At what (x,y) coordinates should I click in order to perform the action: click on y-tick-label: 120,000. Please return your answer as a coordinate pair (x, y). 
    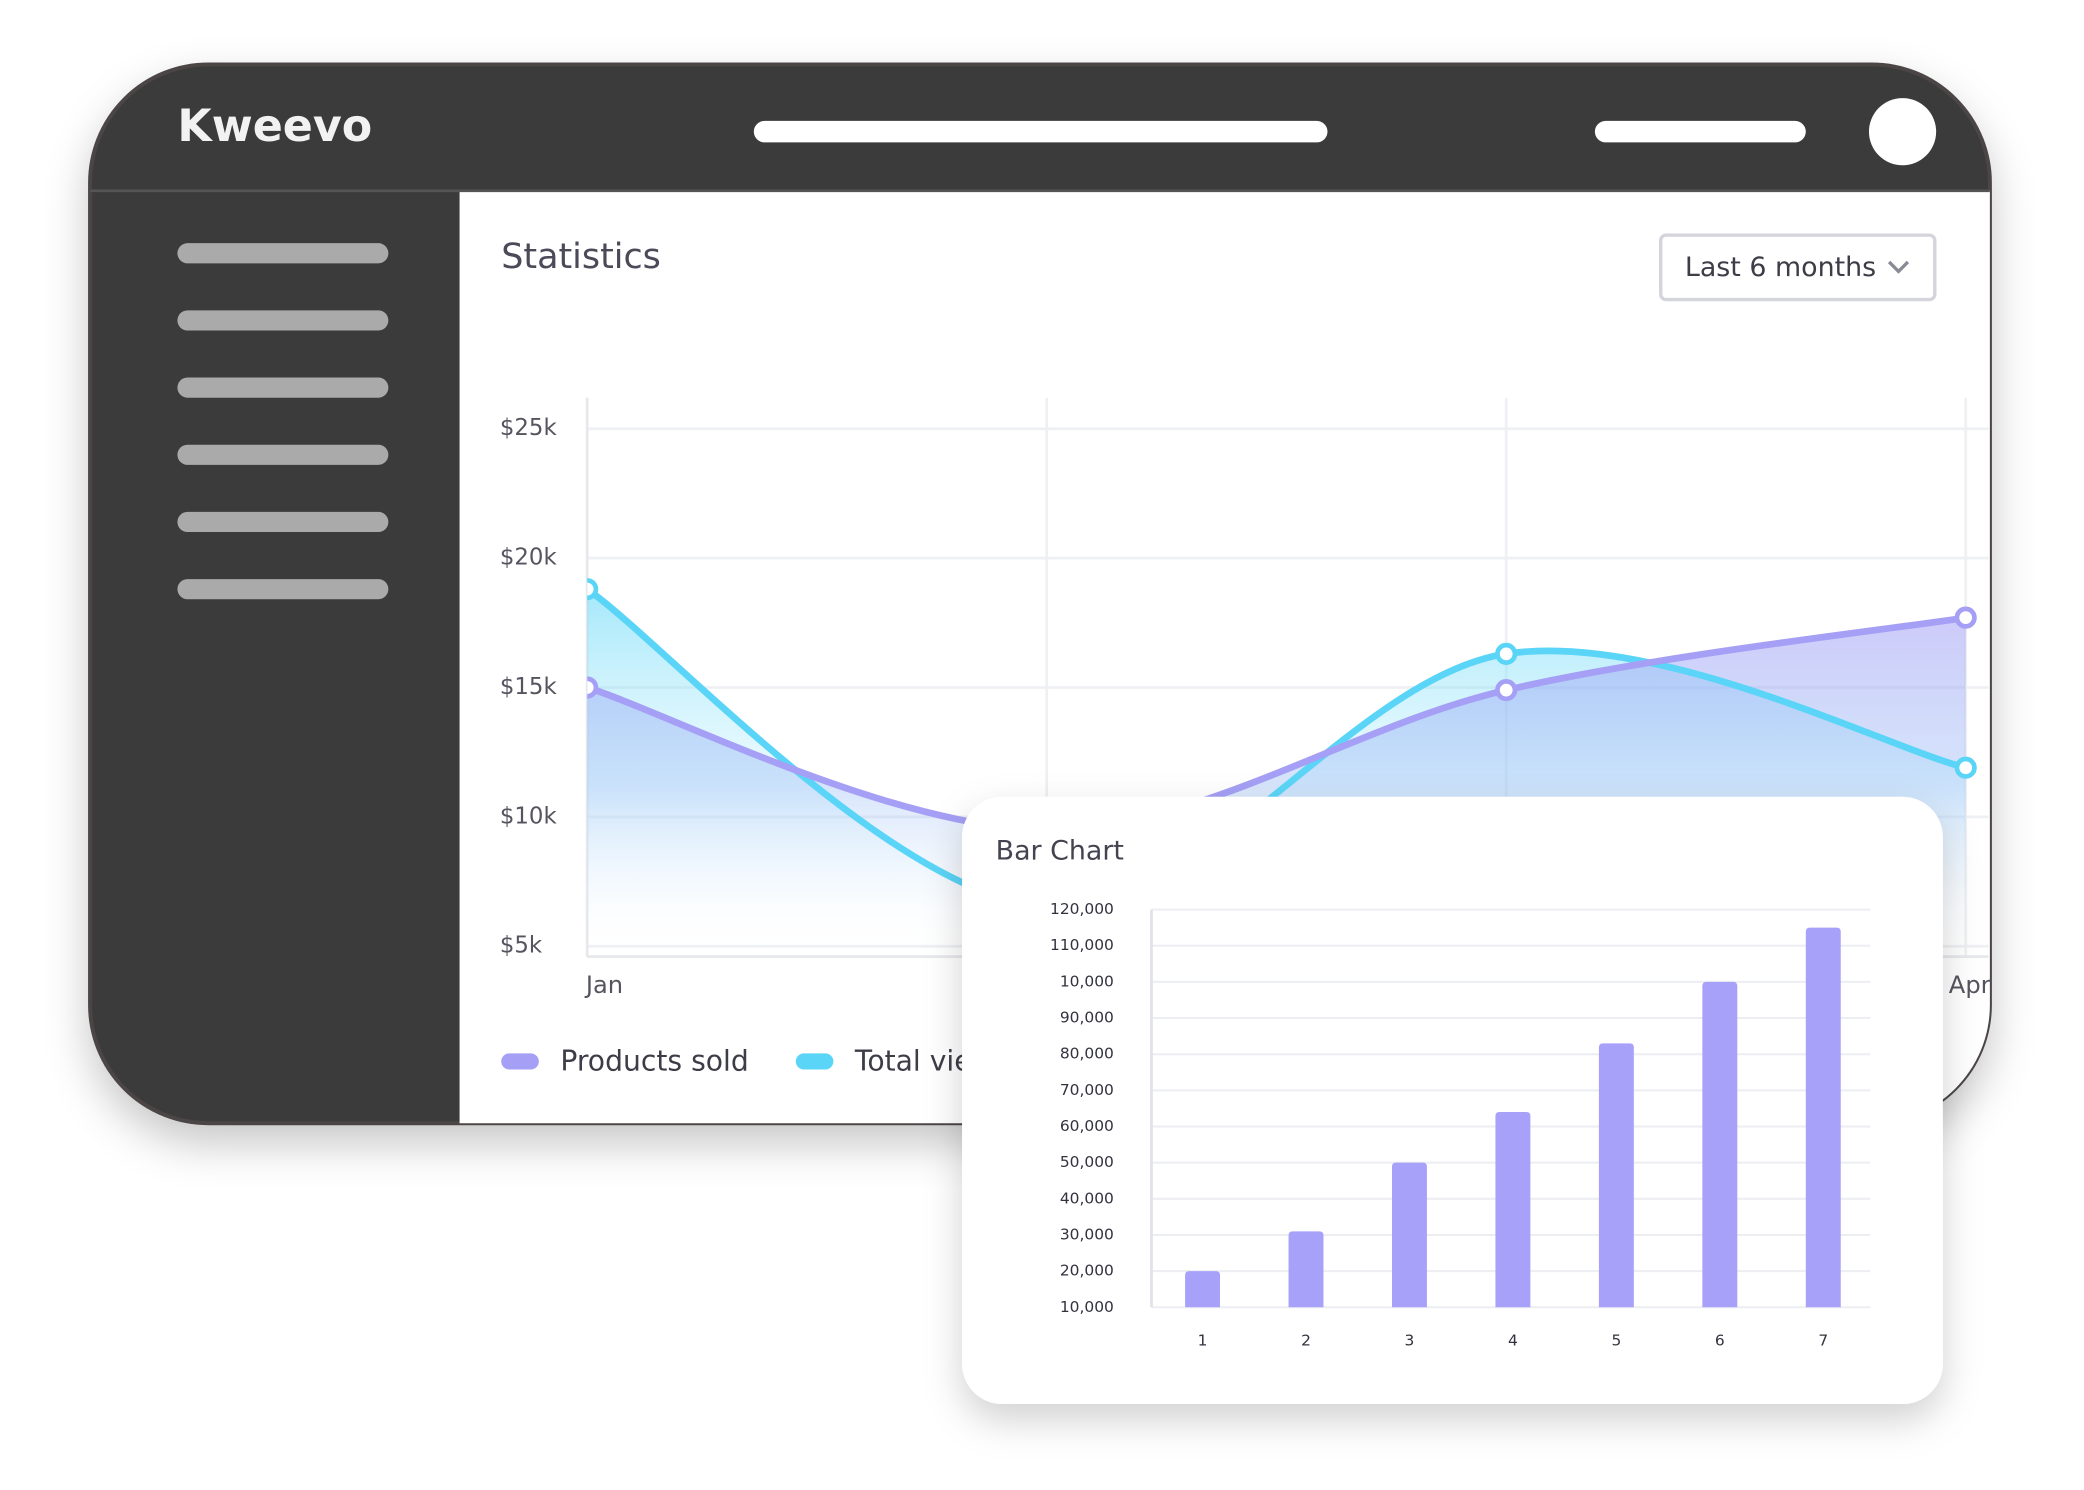
    Looking at the image, I should click on (1082, 909).